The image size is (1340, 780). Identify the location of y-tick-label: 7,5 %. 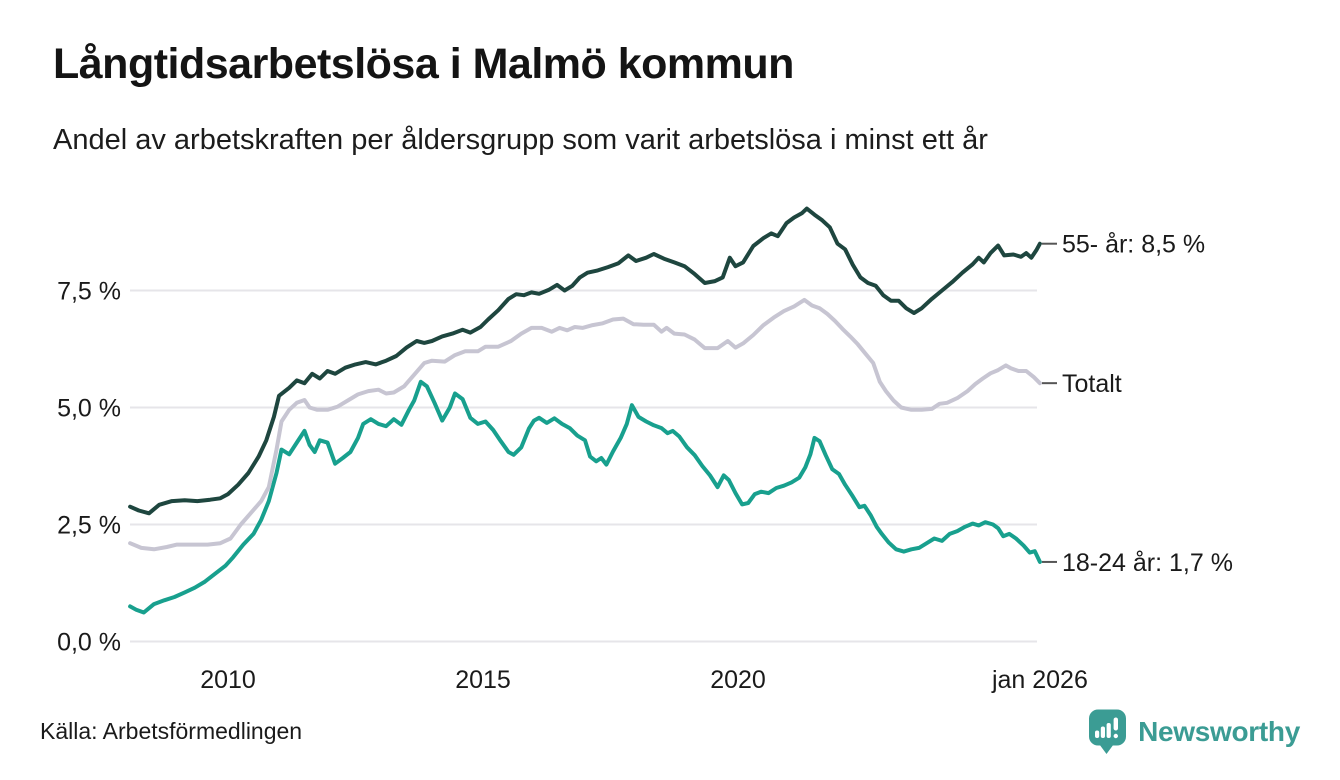
(89, 292).